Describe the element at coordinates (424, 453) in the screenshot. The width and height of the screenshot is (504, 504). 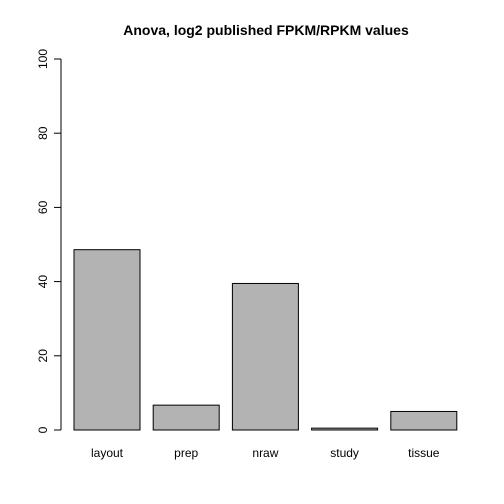
I see `x-tick-label-tissue: tissue` at that location.